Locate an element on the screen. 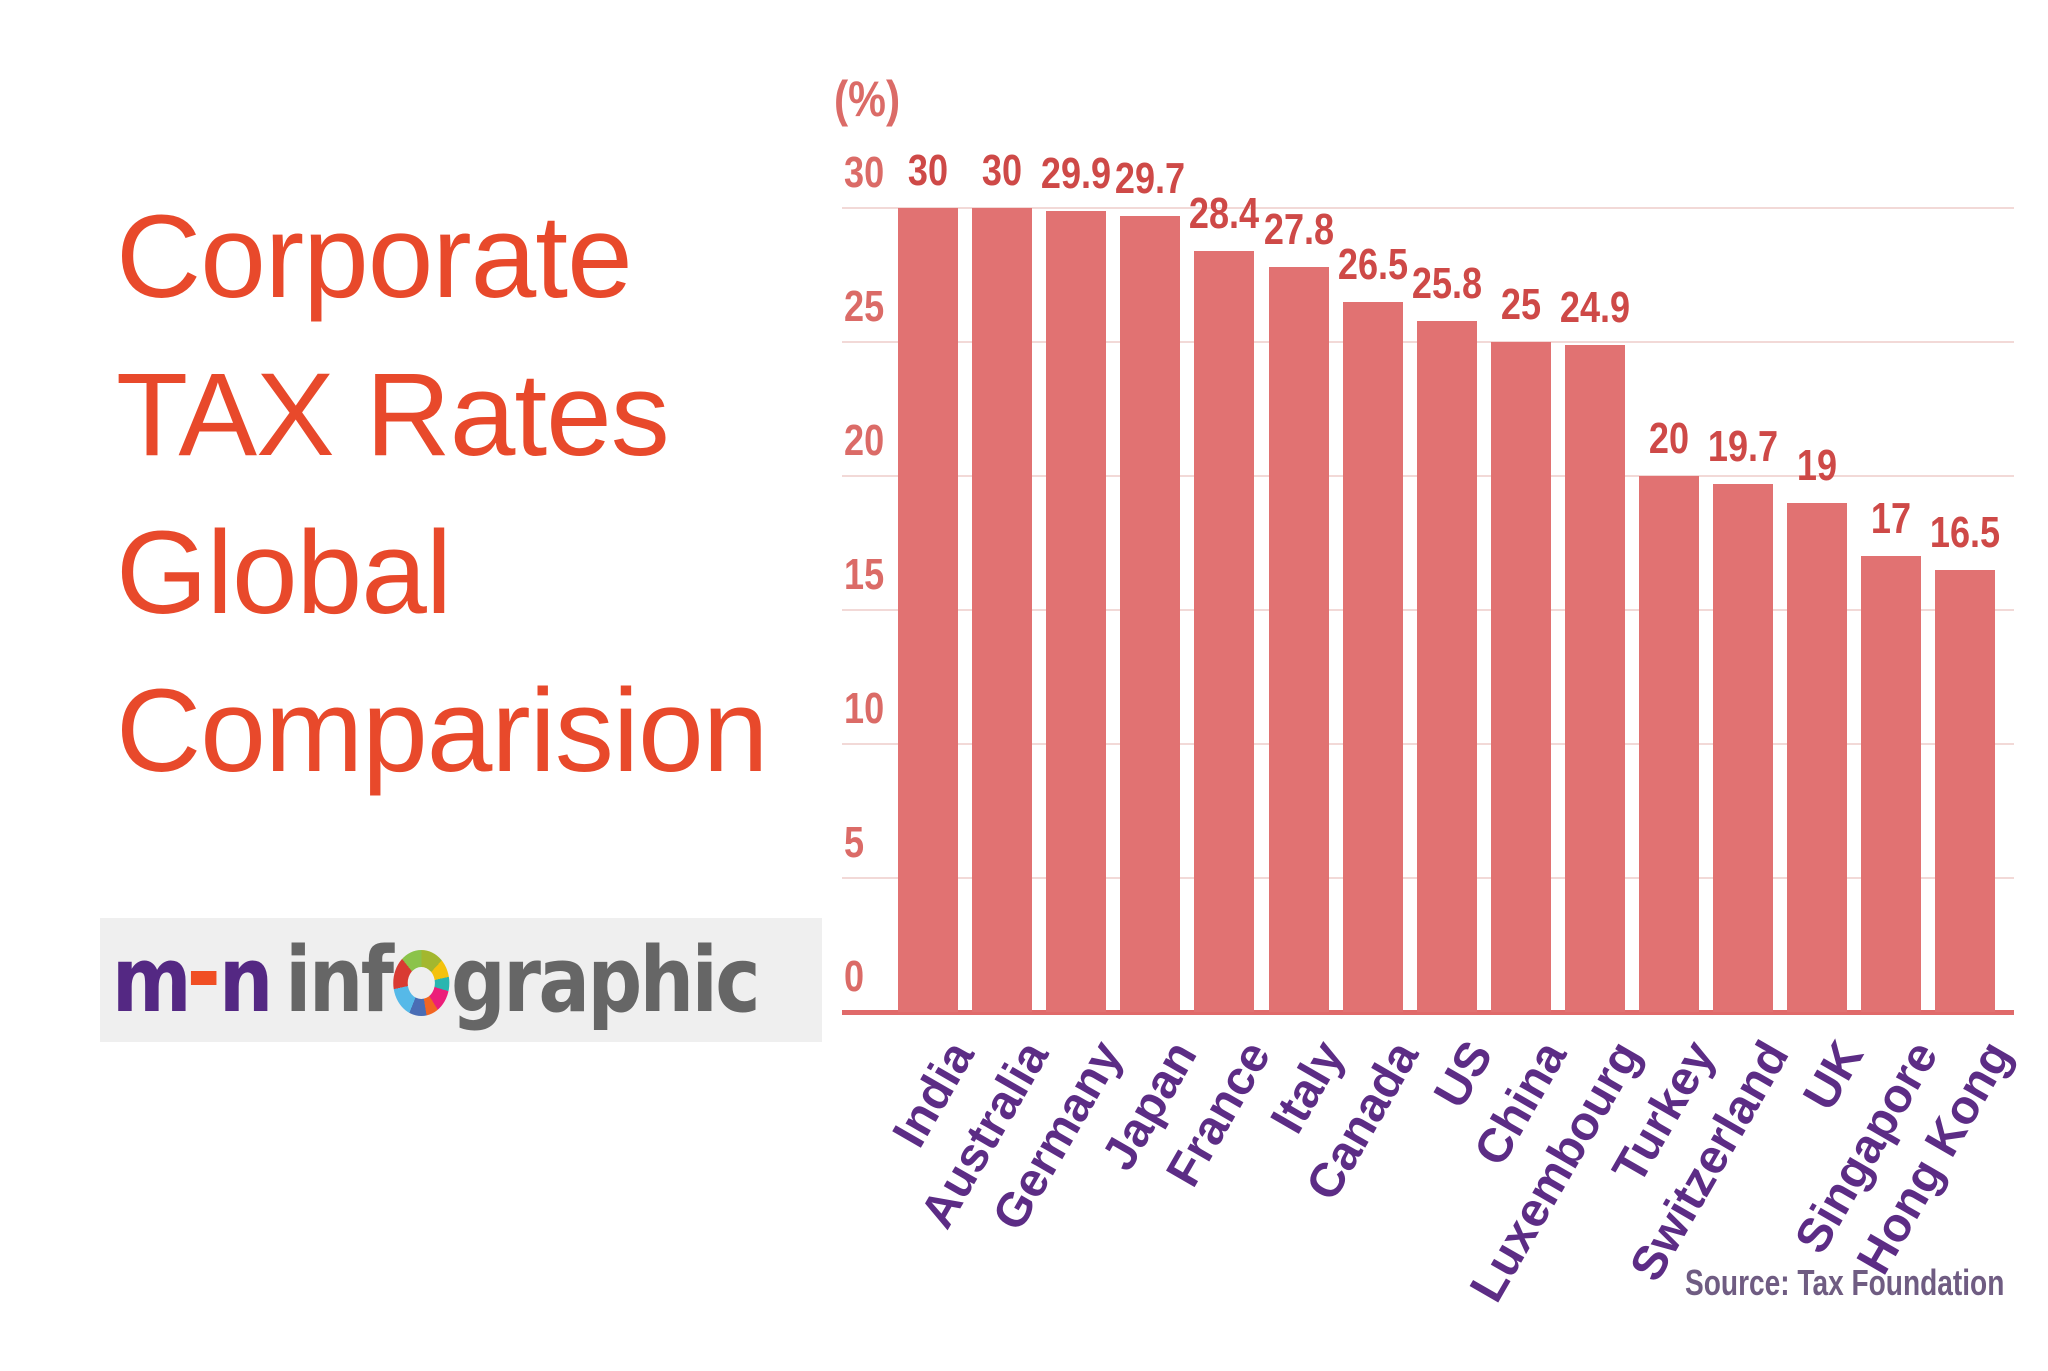 The width and height of the screenshot is (2048, 1371). value-label-us: 25.8 is located at coordinates (1446, 283).